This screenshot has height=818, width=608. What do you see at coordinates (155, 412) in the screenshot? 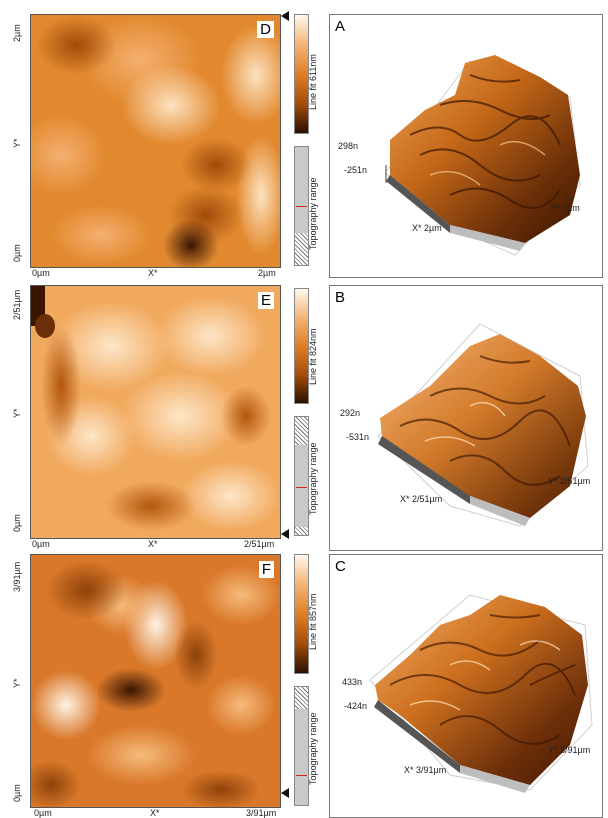
I see `topography-map-e: E` at bounding box center [155, 412].